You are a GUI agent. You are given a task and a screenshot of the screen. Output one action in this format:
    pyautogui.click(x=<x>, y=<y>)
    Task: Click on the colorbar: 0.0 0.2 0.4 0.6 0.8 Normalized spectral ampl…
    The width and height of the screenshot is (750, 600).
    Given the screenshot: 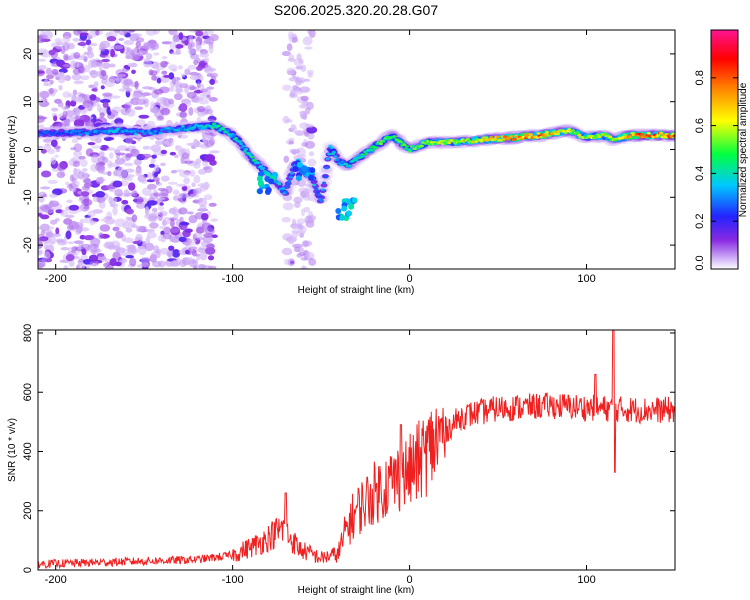 What is the action you would take?
    pyautogui.click(x=721, y=150)
    